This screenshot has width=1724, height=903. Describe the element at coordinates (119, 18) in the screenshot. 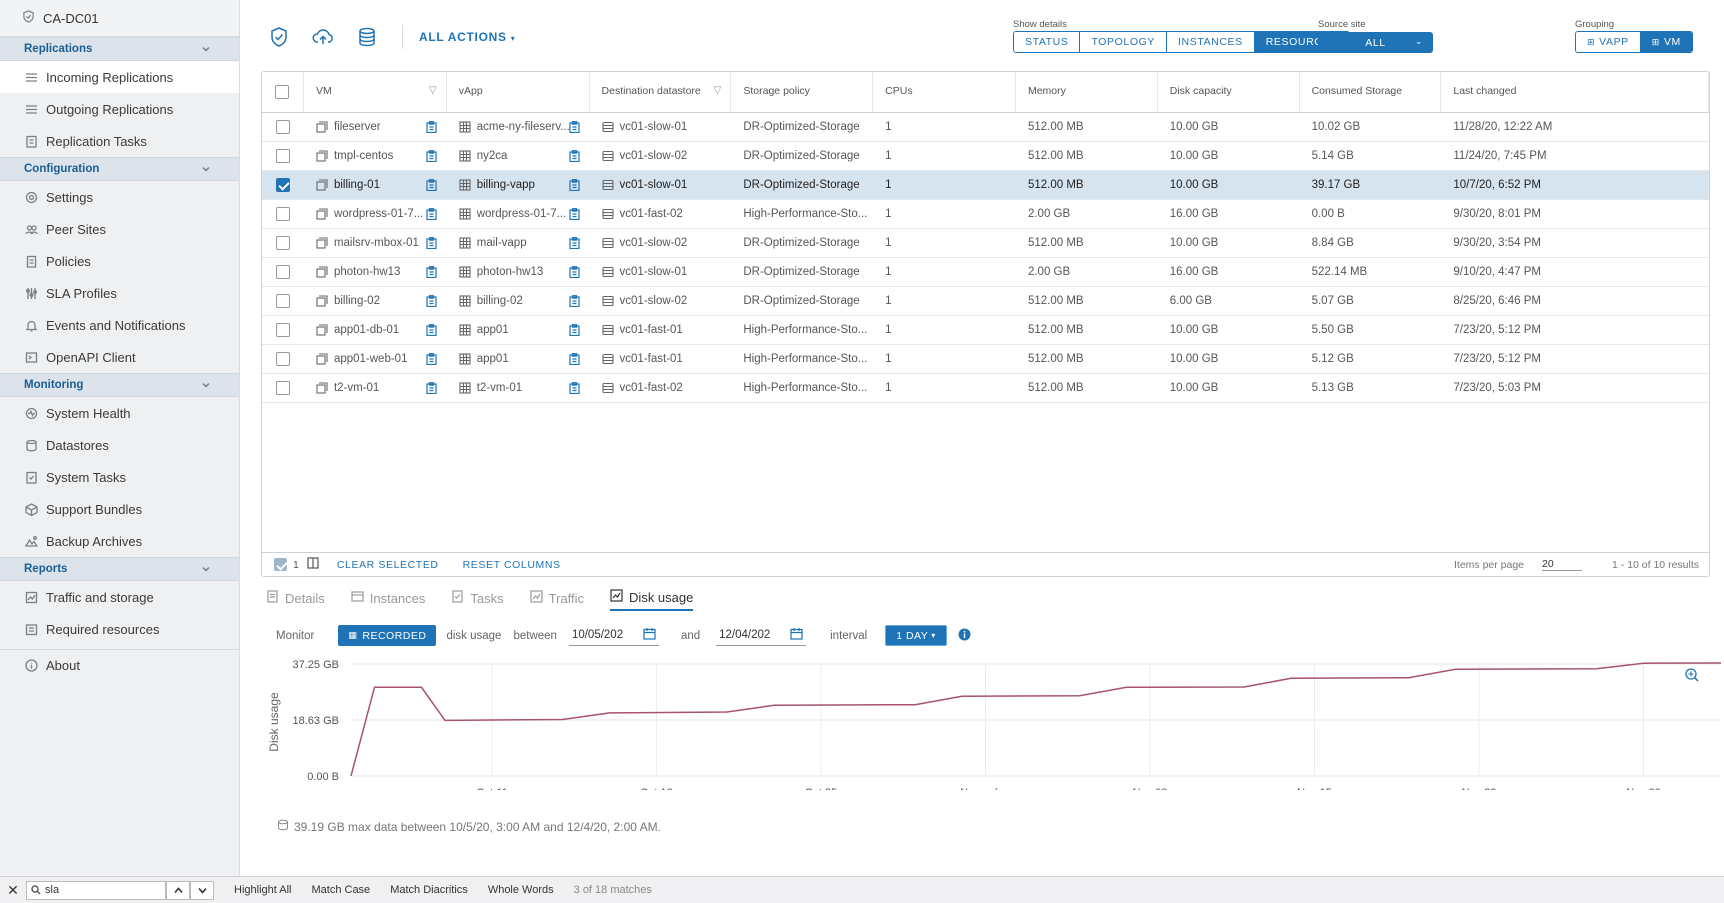

I see `site-header: CA-DC01` at that location.